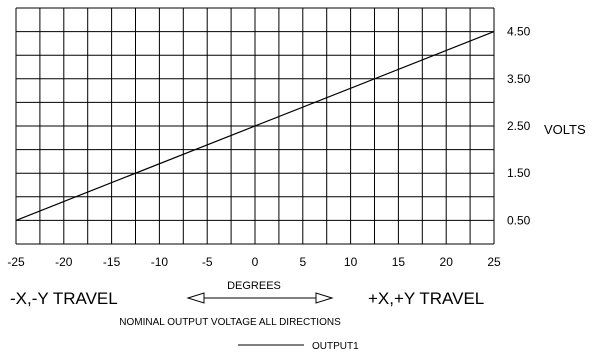  I want to click on left-arrow, so click(220, 298).